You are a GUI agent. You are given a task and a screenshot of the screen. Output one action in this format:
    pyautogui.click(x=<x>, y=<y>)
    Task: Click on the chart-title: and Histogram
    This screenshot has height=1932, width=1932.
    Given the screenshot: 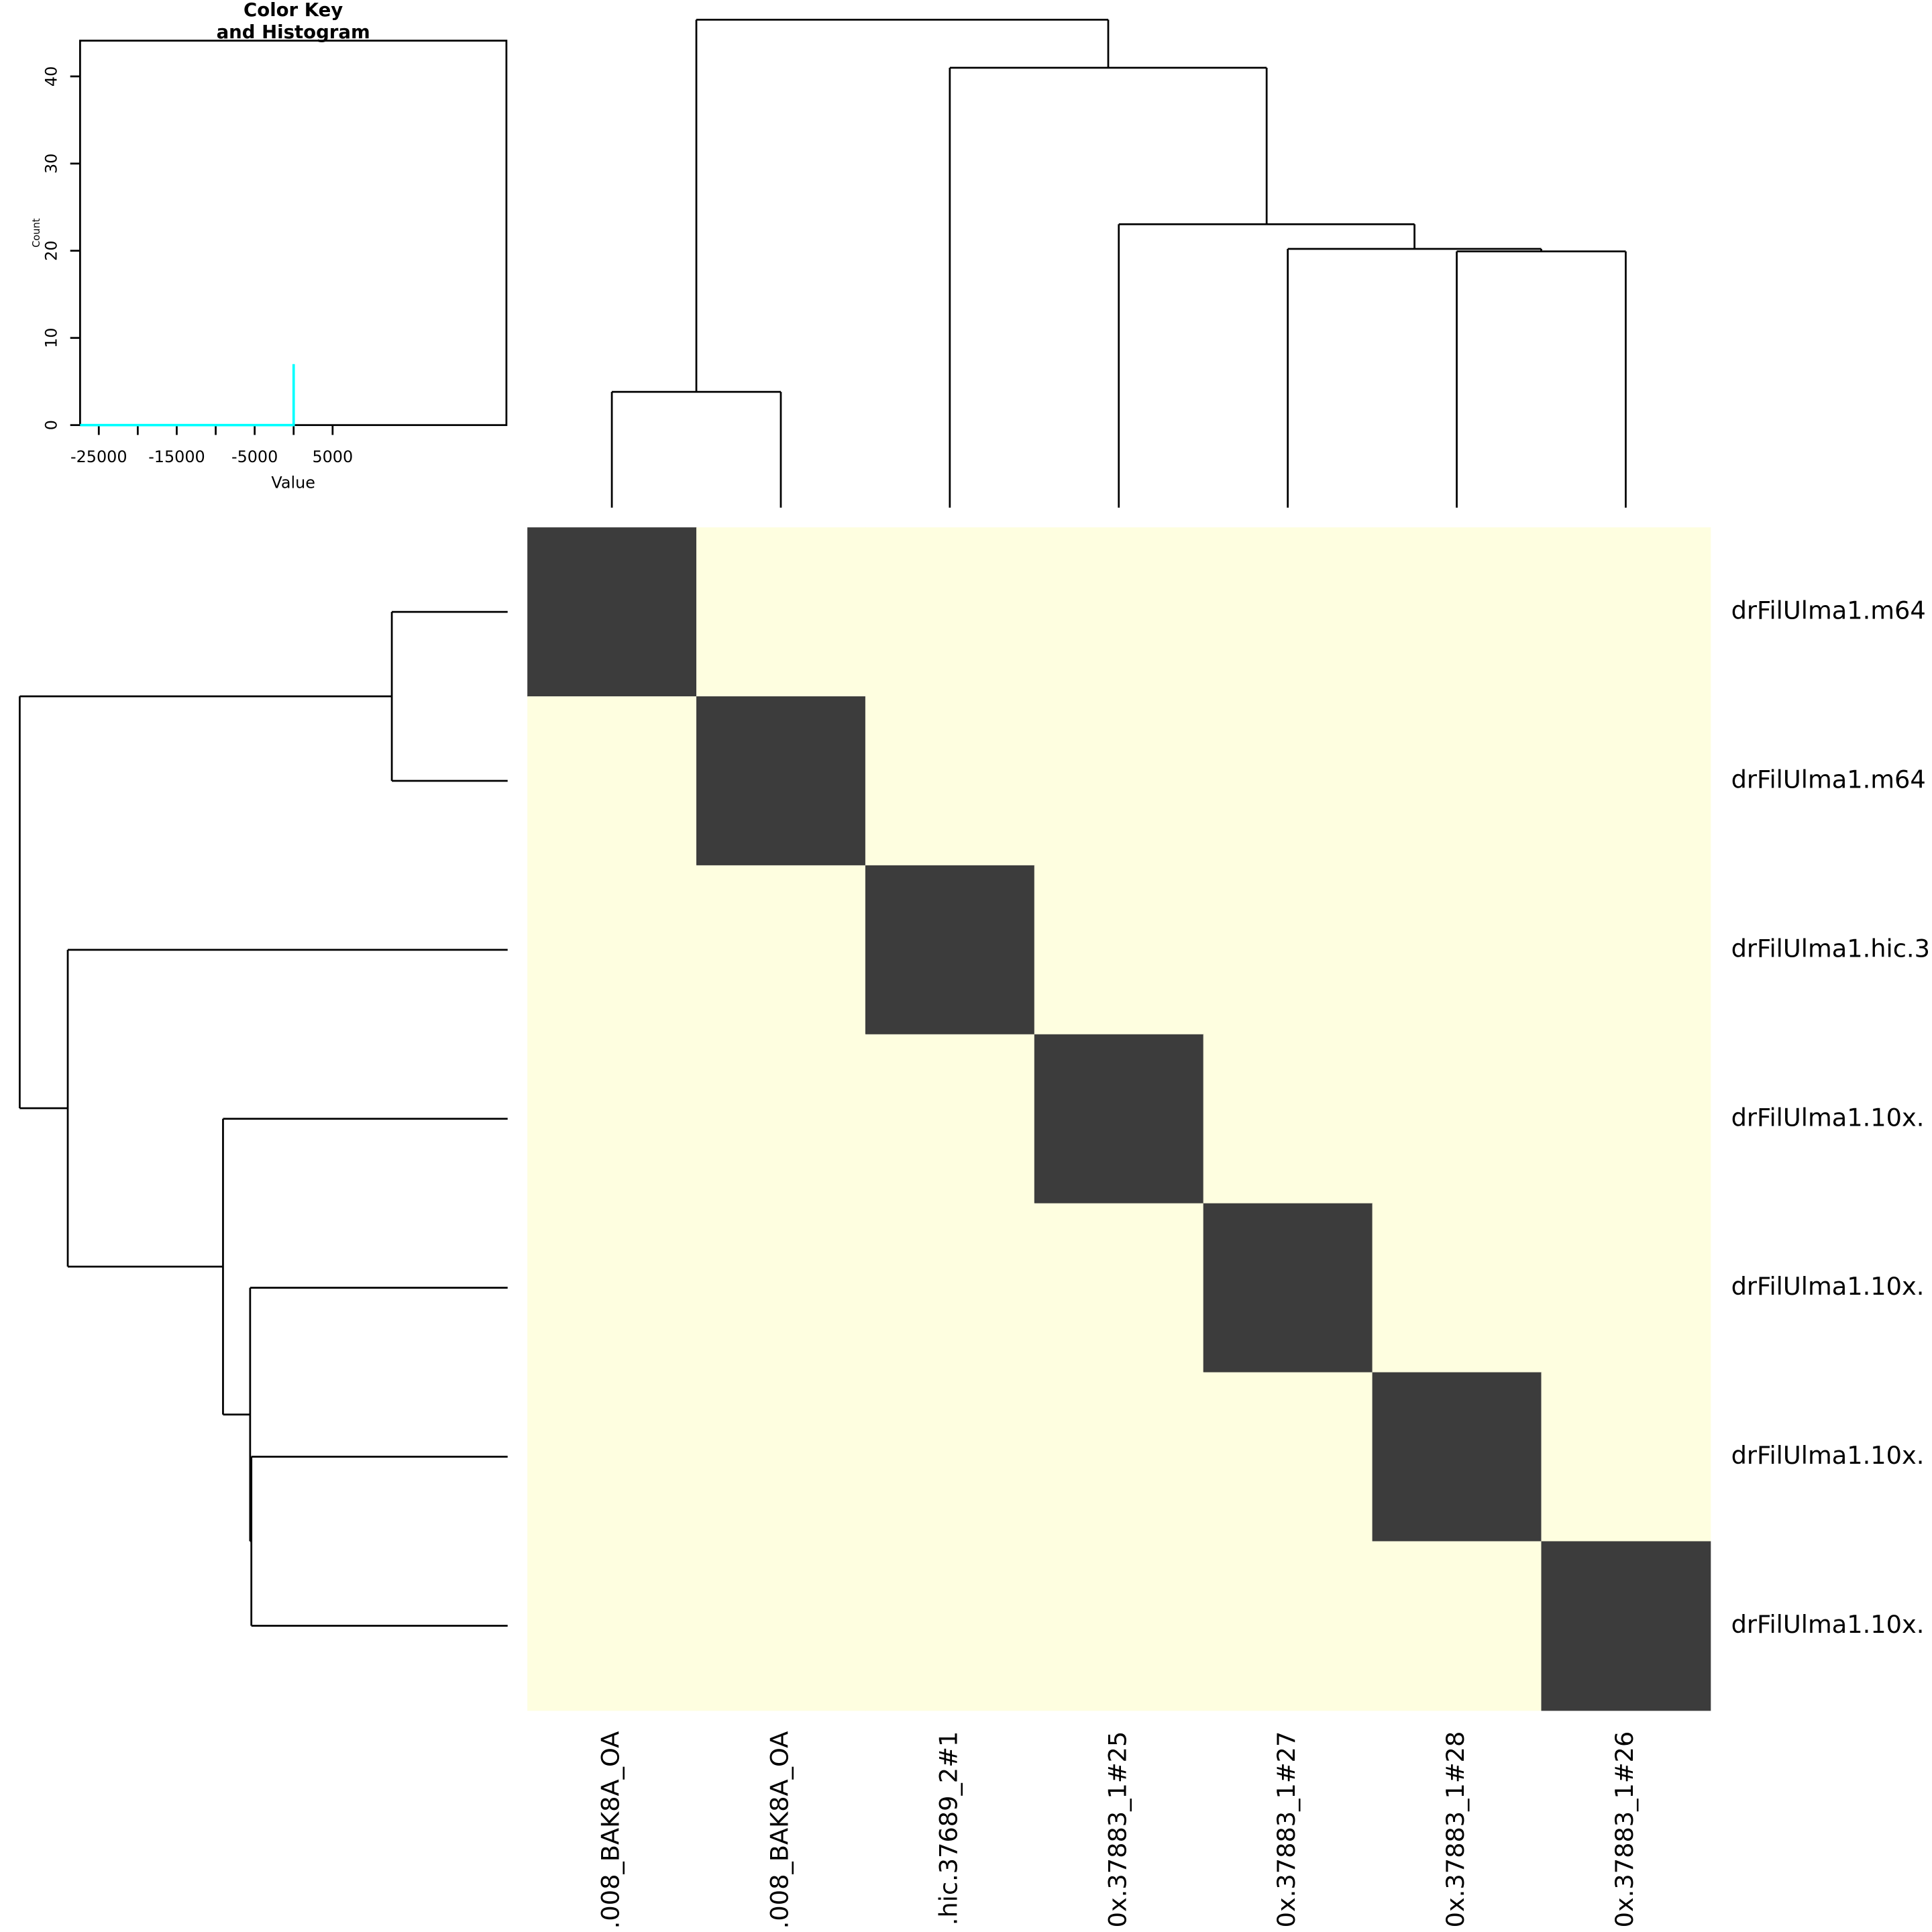 What is the action you would take?
    pyautogui.click(x=293, y=32)
    